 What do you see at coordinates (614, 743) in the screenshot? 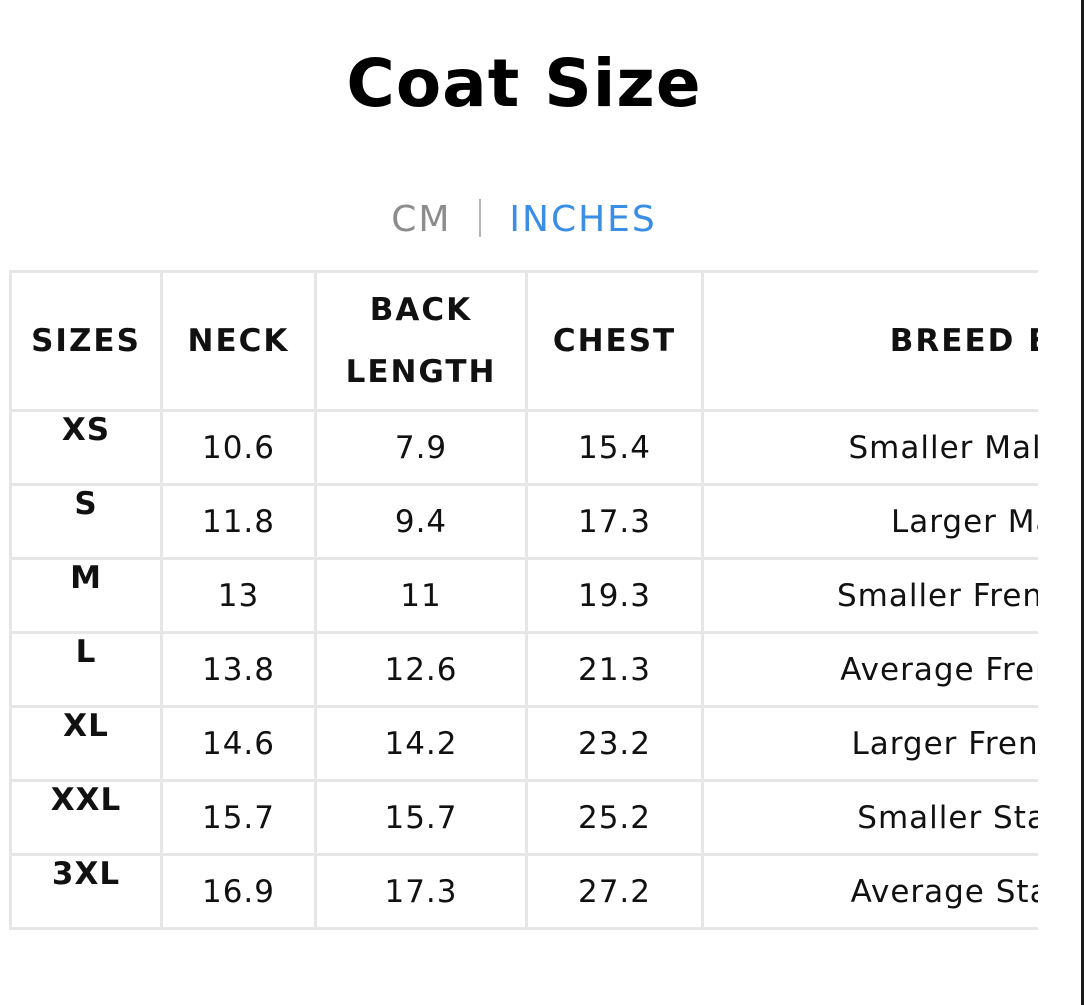
I see `chest-cell: 23.2` at bounding box center [614, 743].